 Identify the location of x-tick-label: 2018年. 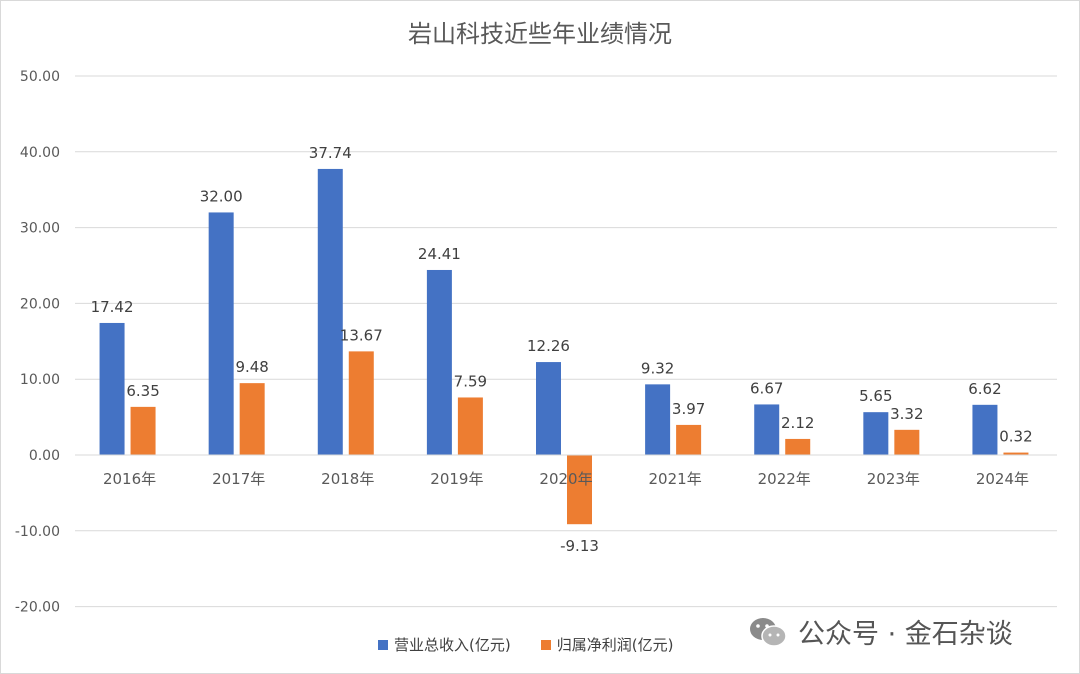
(347, 479).